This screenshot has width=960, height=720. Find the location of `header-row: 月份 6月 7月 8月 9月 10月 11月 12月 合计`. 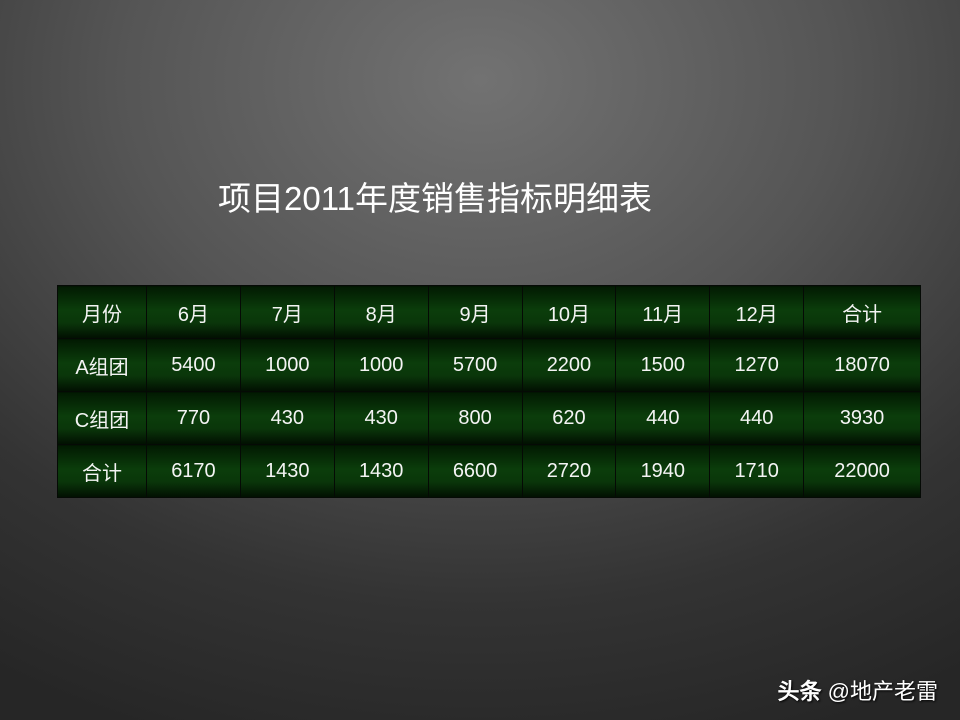

header-row: 月份 6月 7月 8月 9月 10月 11月 12月 合计 is located at coordinates (489, 312).